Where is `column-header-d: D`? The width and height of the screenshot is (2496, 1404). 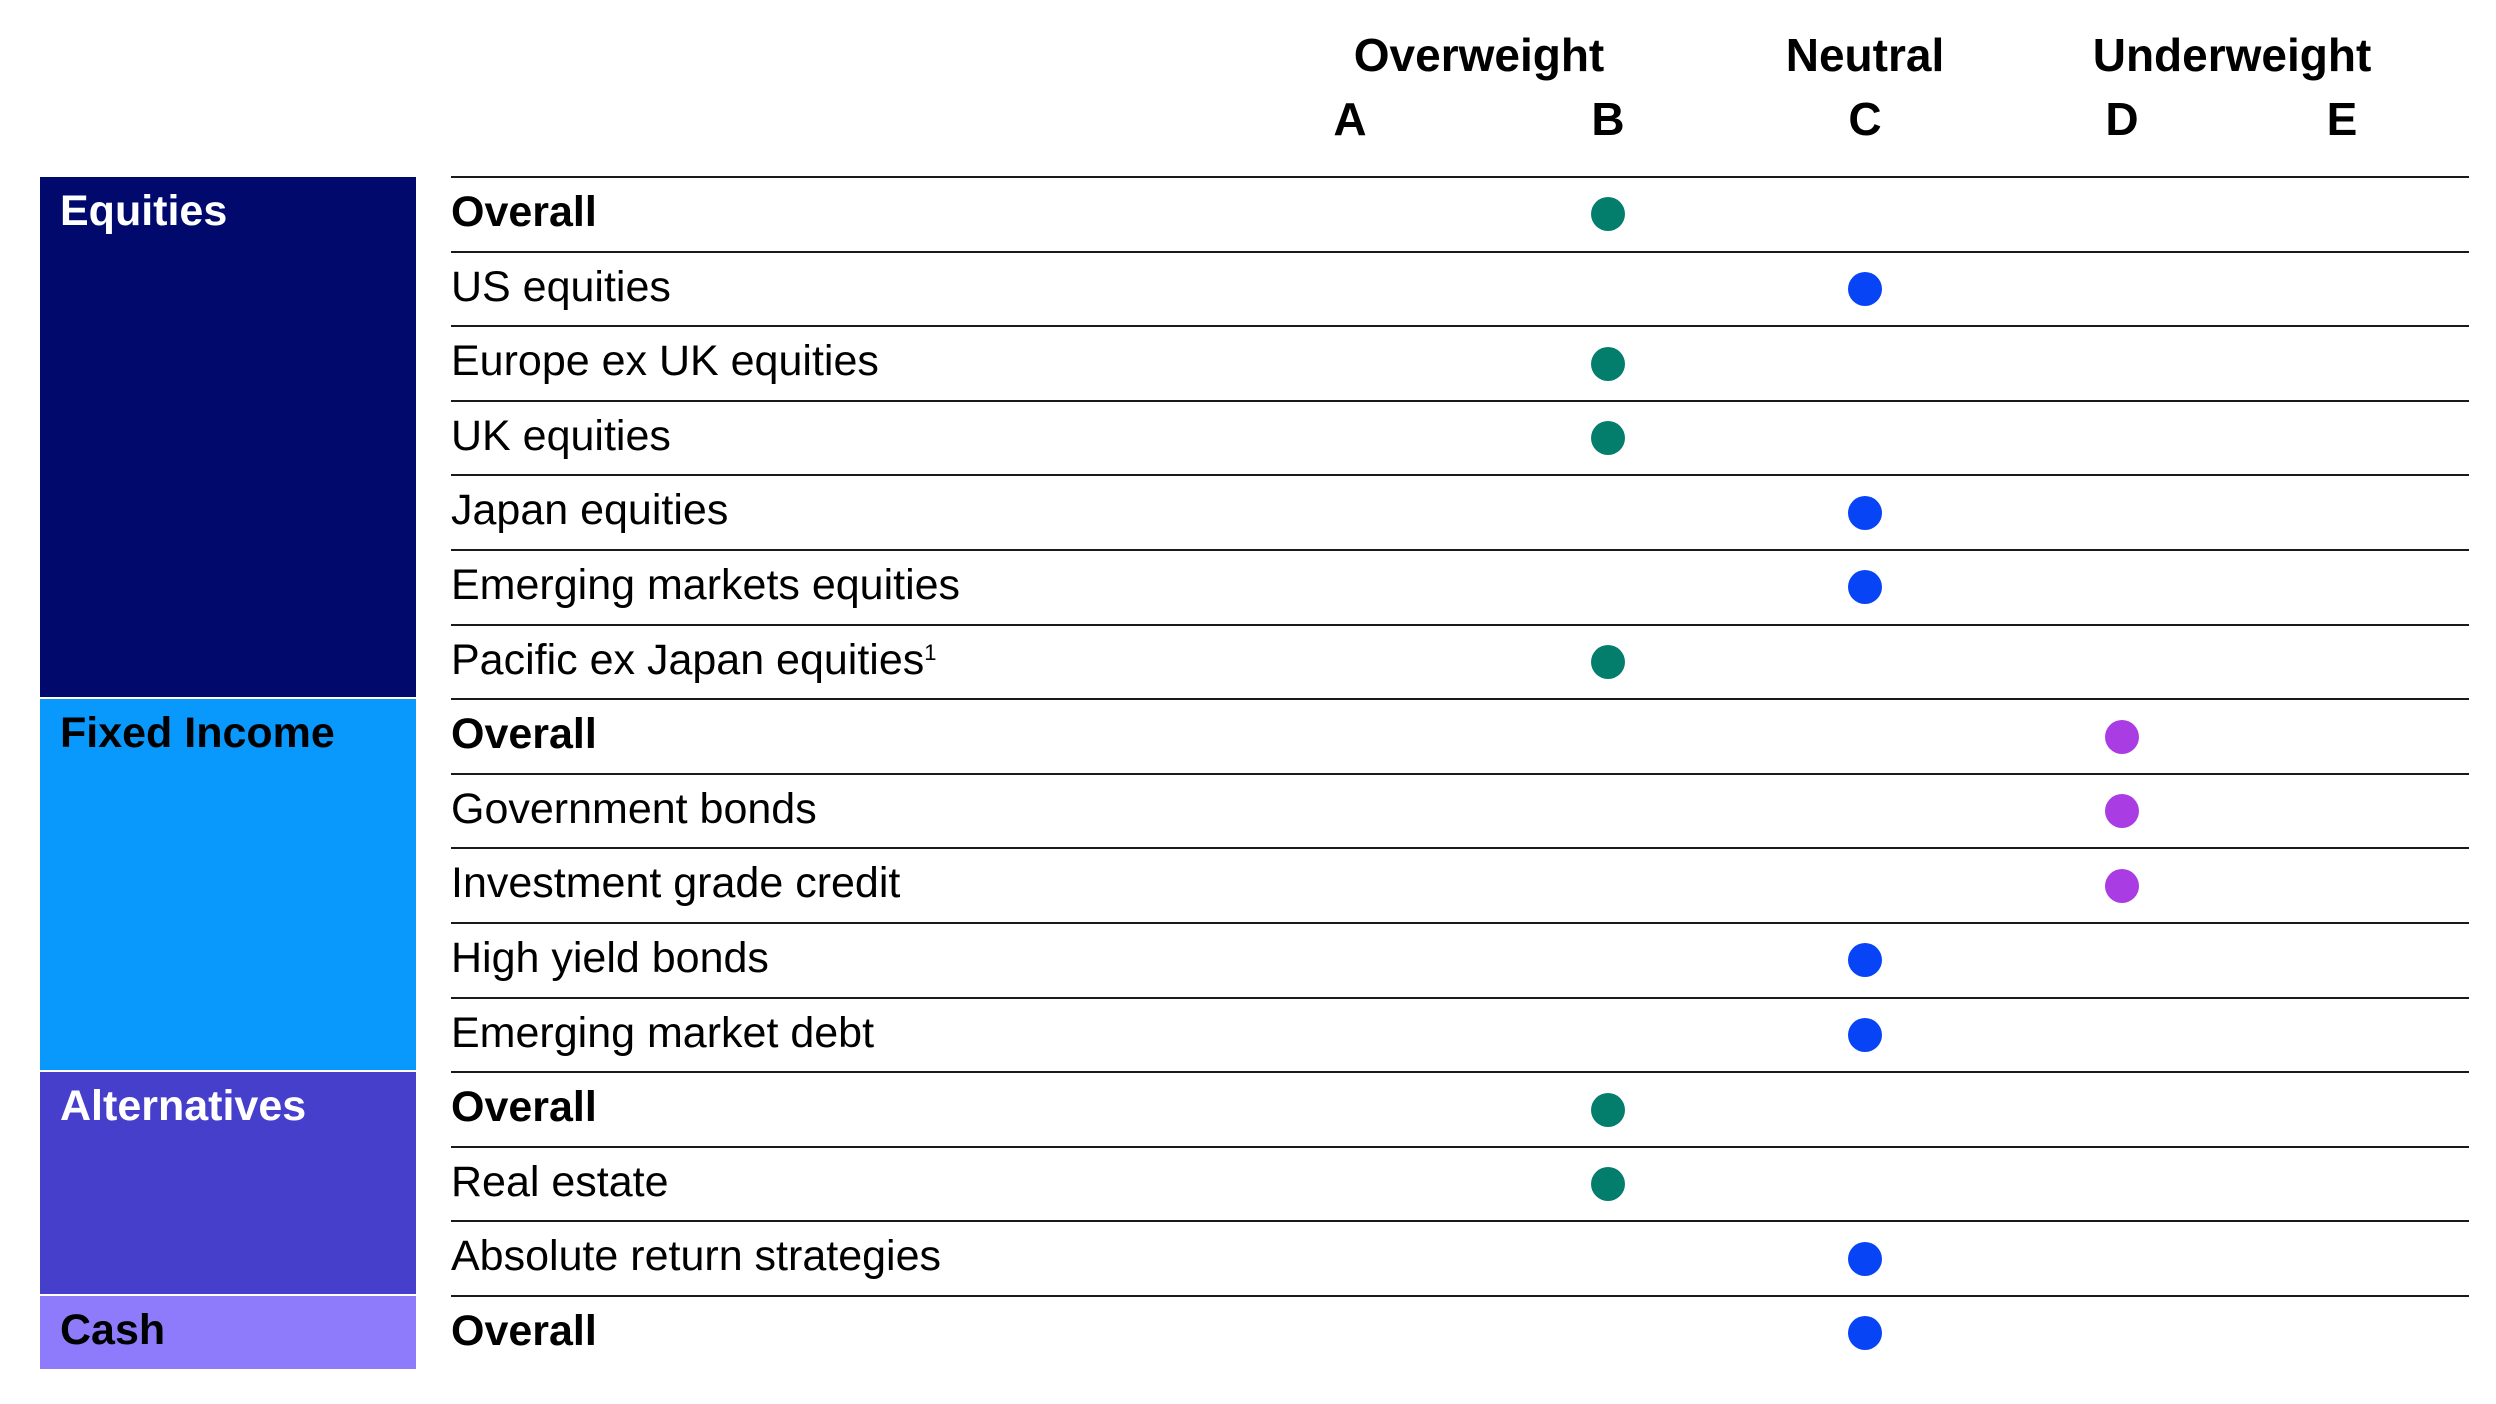
column-header-d: D is located at coordinates (2122, 119).